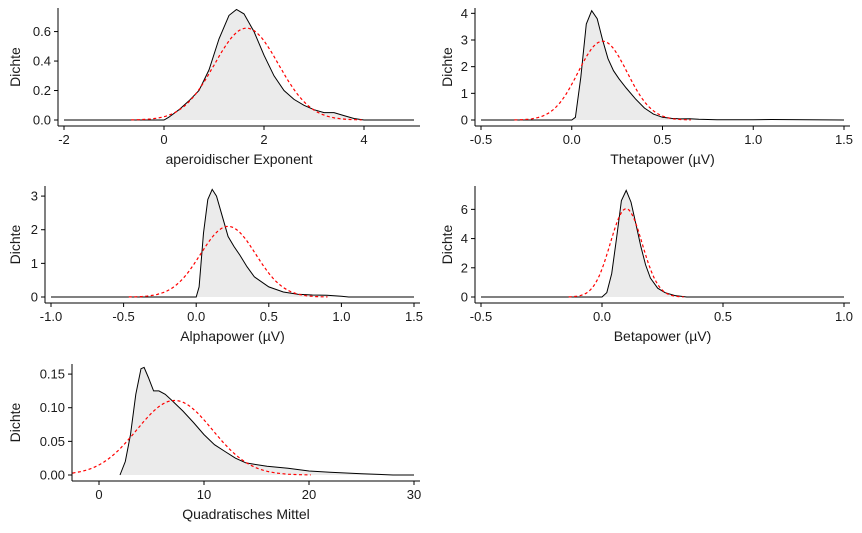 The height and width of the screenshot is (533, 862). Describe the element at coordinates (51, 316) in the screenshot. I see `x-tick-label: -1.0` at that location.